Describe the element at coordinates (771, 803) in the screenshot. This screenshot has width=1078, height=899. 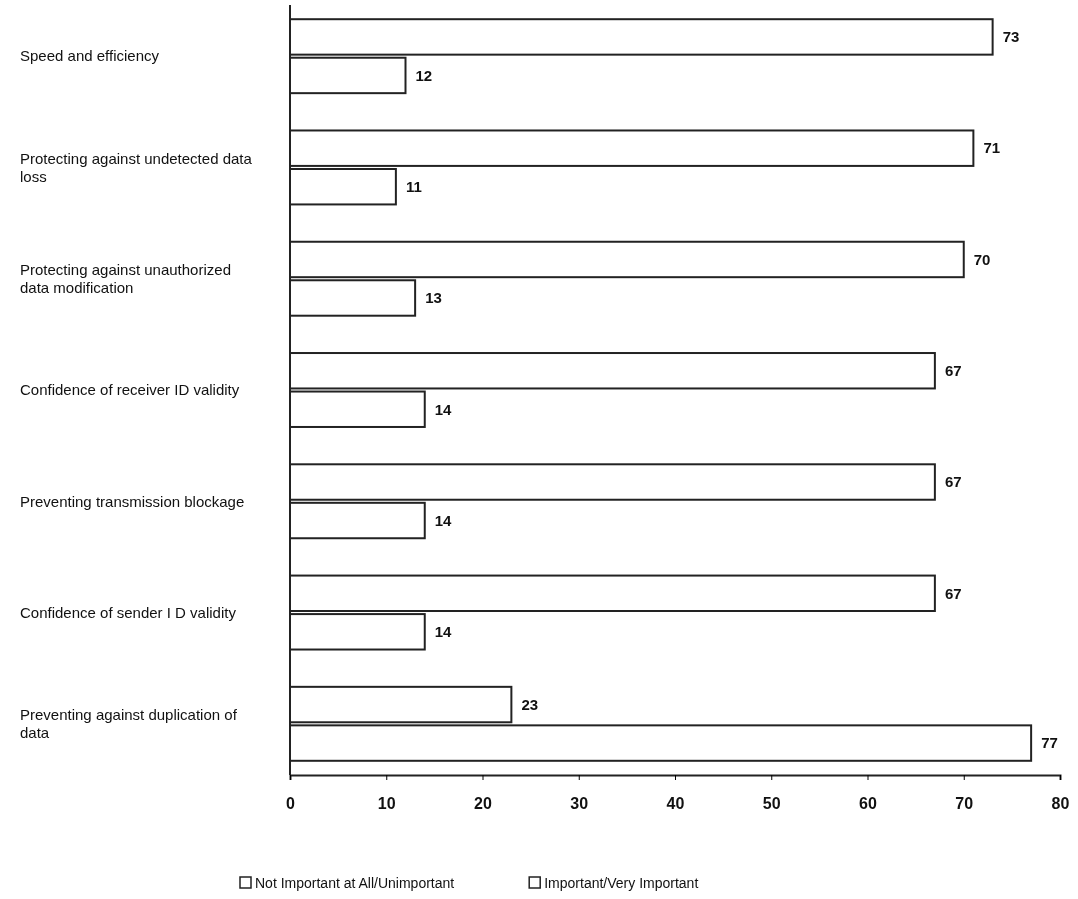
I see `x-tick-label: 50` at that location.